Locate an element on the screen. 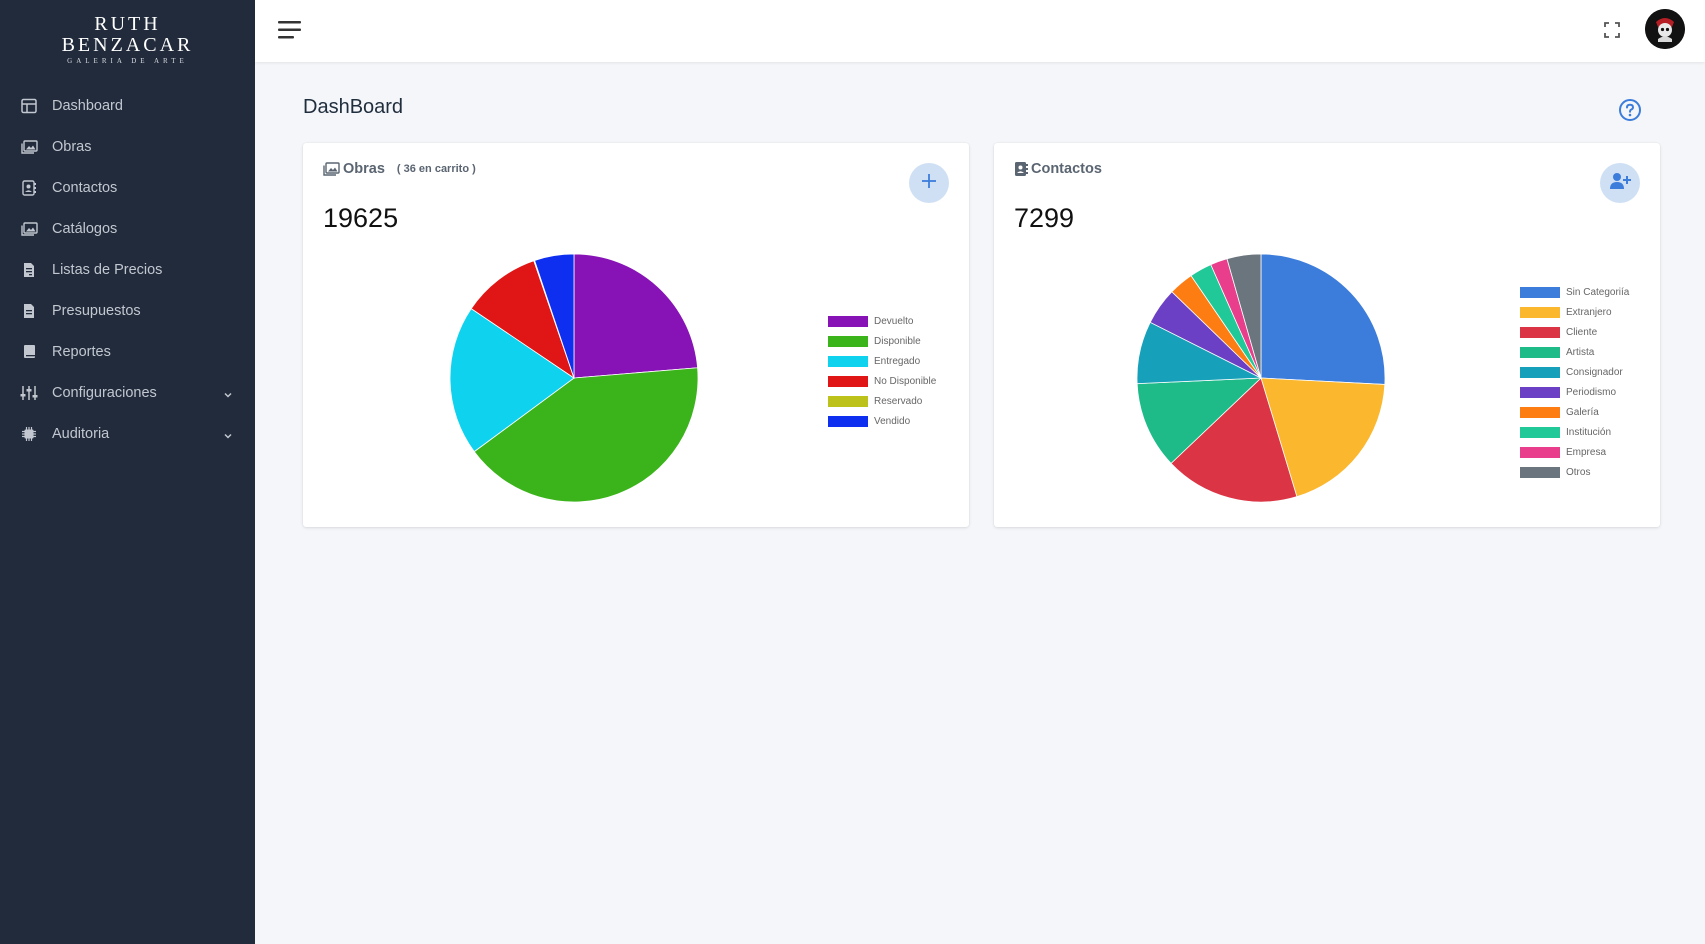 This screenshot has width=1705, height=944. legend-item-institucion: Institución is located at coordinates (1574, 432).